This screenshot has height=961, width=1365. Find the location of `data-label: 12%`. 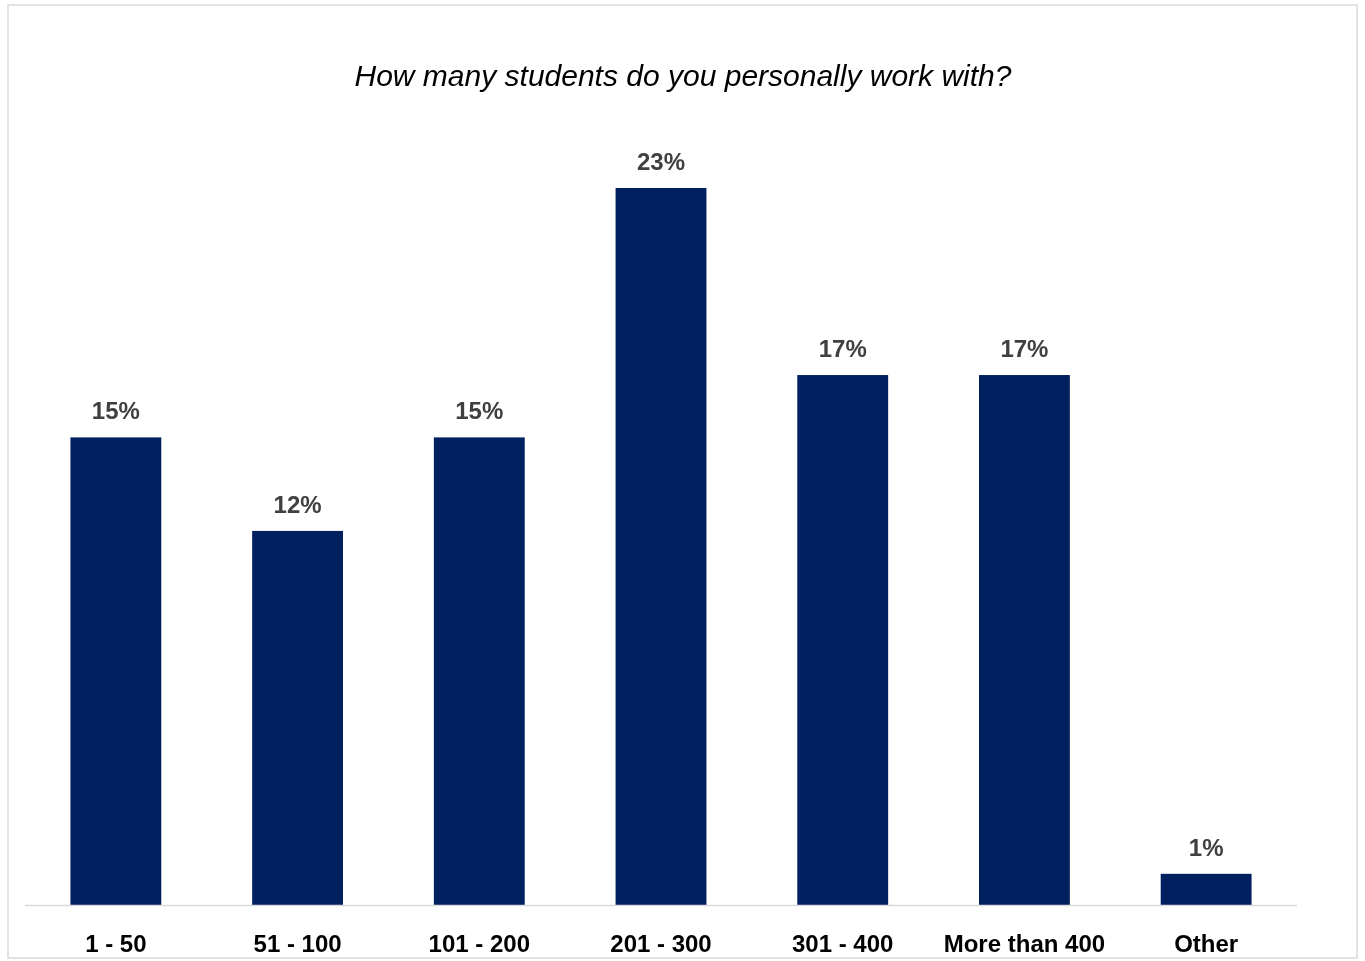

data-label: 12% is located at coordinates (297, 504).